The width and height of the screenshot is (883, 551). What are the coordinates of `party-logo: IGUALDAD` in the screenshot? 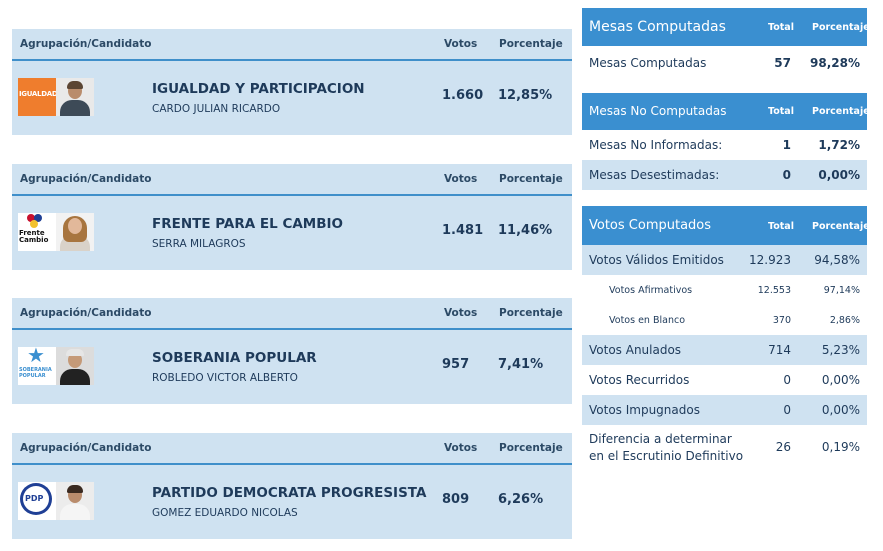 It's located at (56, 97).